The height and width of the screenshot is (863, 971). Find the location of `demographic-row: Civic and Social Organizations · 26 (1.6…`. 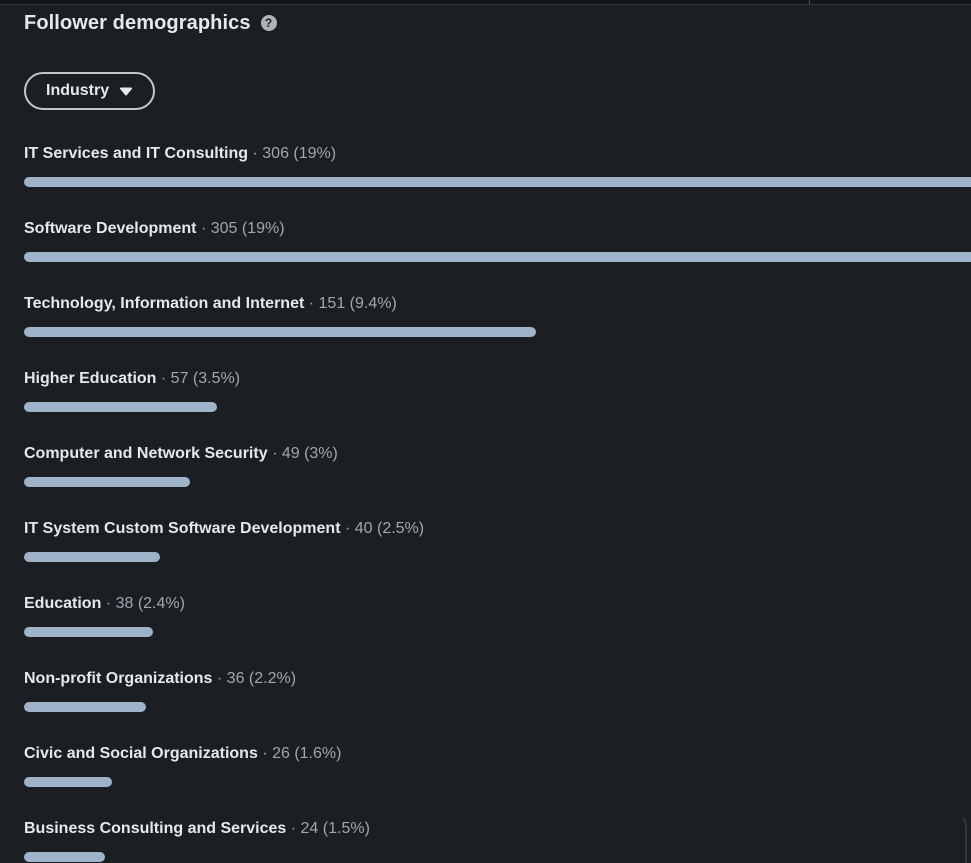

demographic-row: Civic and Social Organizations · 26 (1.6… is located at coordinates (497, 780).